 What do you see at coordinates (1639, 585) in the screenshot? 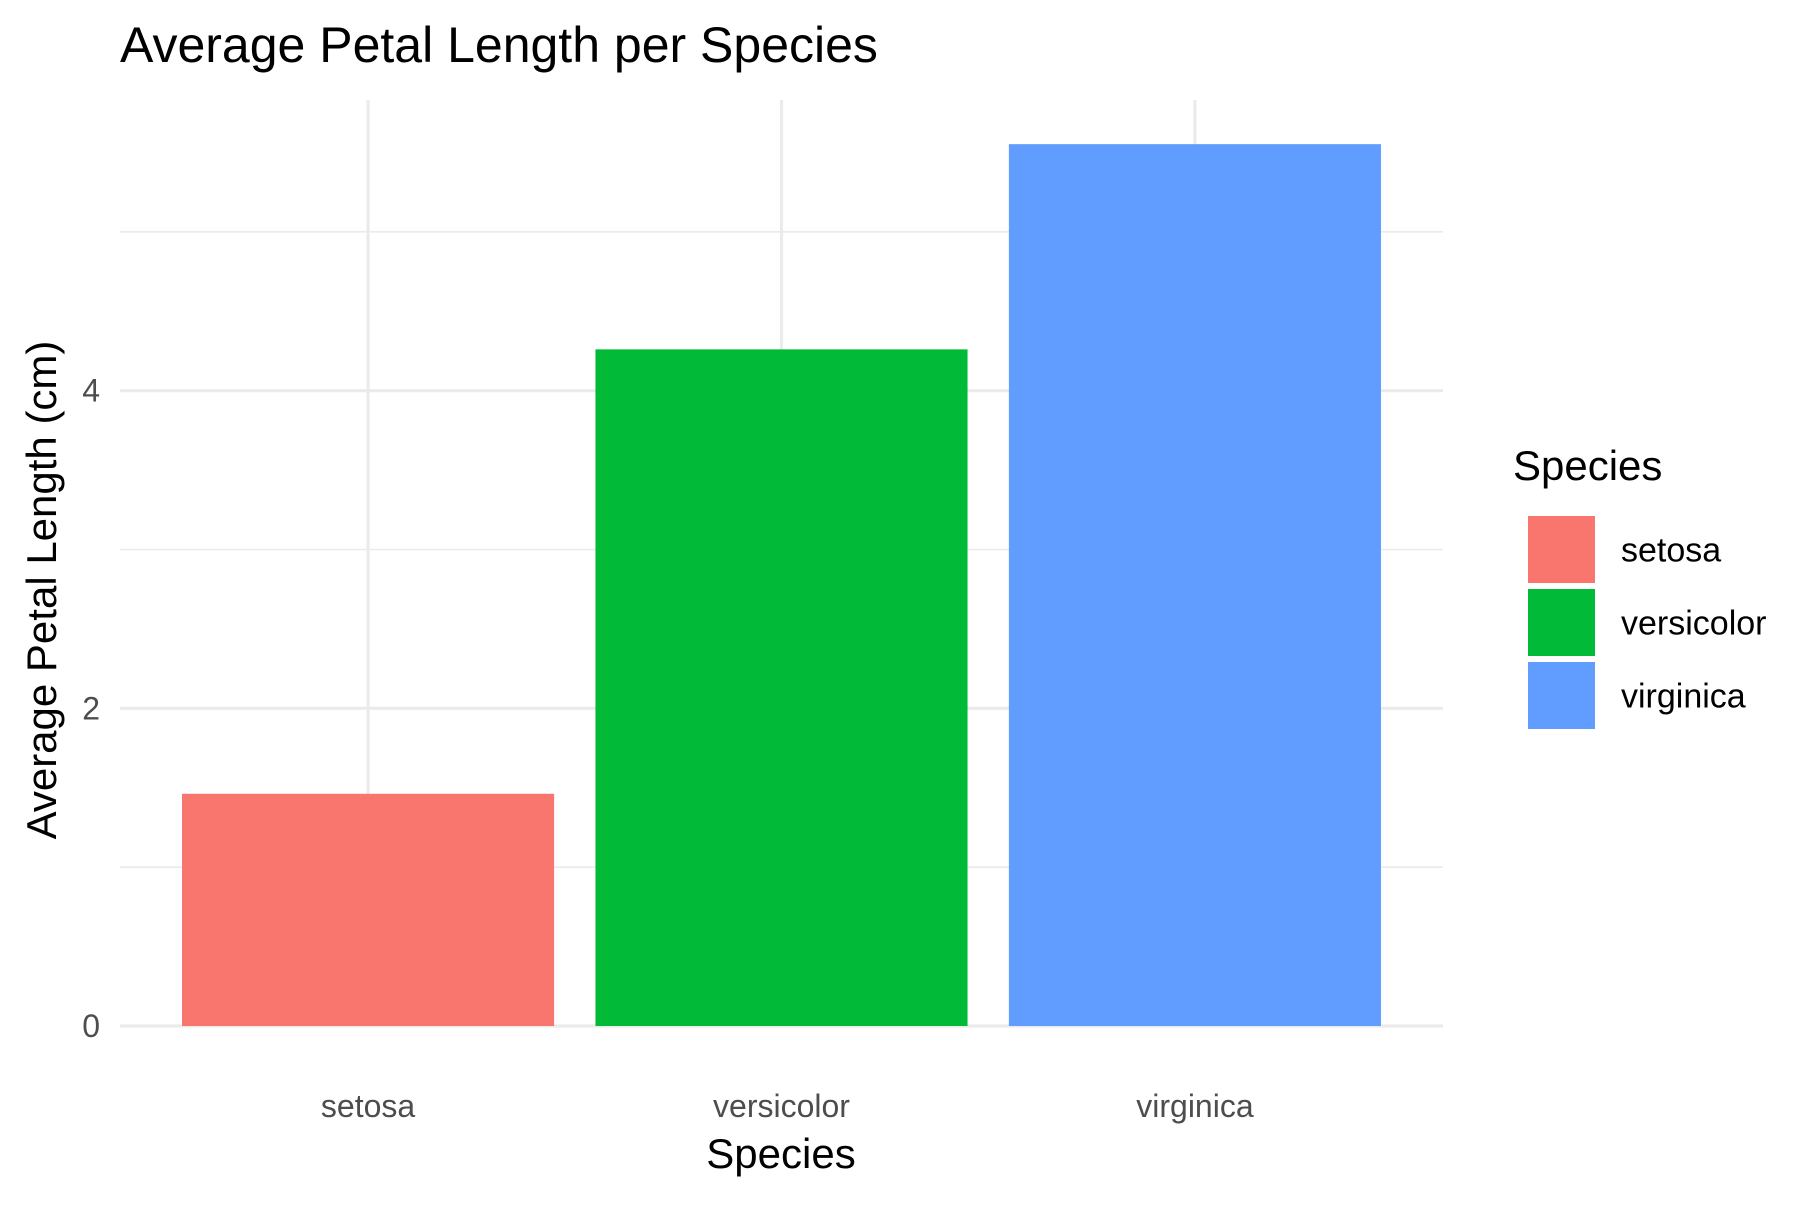
I see `legend: Species setosa versicolor virginica` at bounding box center [1639, 585].